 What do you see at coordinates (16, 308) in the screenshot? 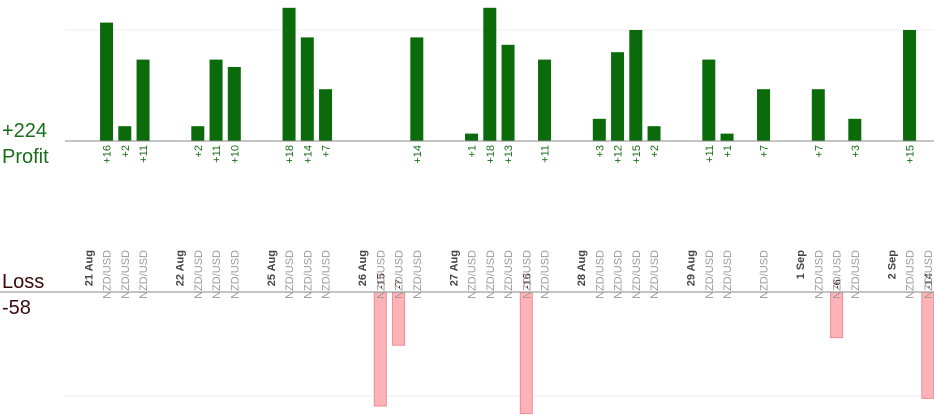
I see `loss-total: -58` at bounding box center [16, 308].